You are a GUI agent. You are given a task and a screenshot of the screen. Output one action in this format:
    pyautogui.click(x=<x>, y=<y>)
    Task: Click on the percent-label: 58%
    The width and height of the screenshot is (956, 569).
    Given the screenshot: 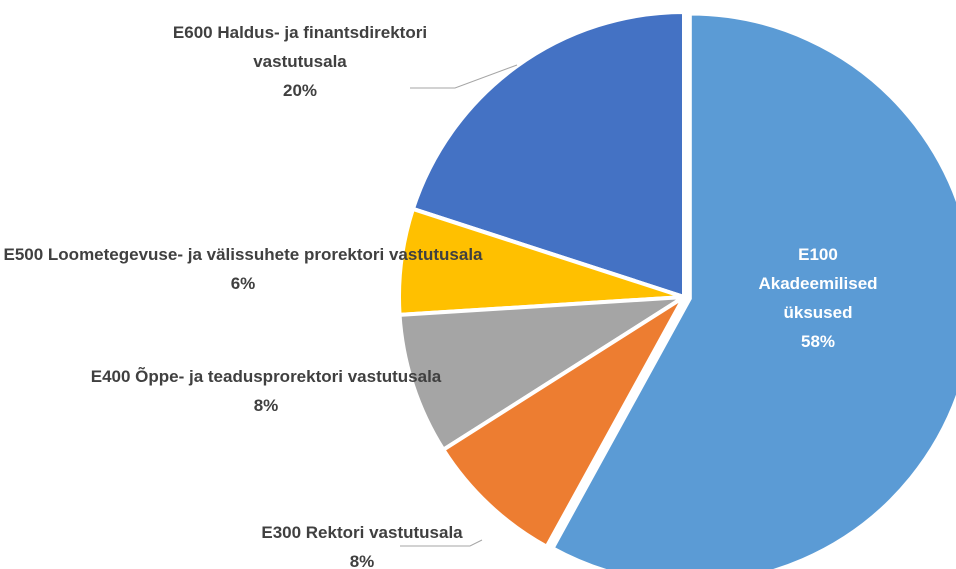 What is the action you would take?
    pyautogui.click(x=818, y=341)
    